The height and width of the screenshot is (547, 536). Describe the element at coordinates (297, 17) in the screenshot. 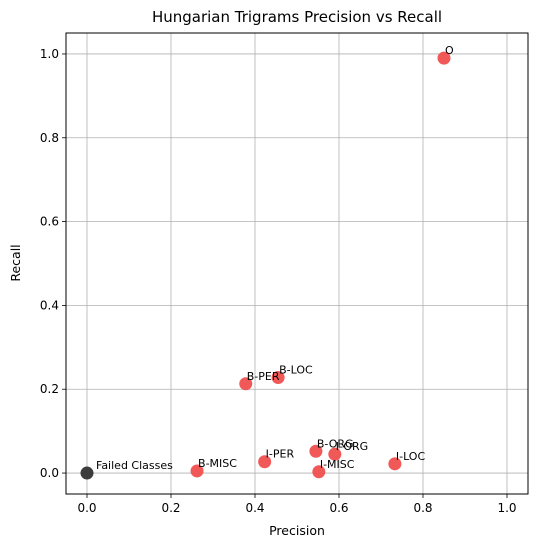

I see `chart-title: Hungarian Trigrams Precision vs Recall` at that location.